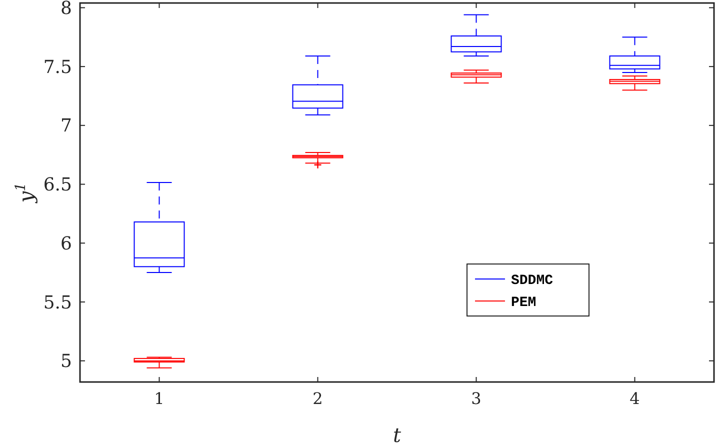 Image resolution: width=717 pixels, height=448 pixels. What do you see at coordinates (57, 303) in the screenshot?
I see `y-tick-label: 5.5` at bounding box center [57, 303].